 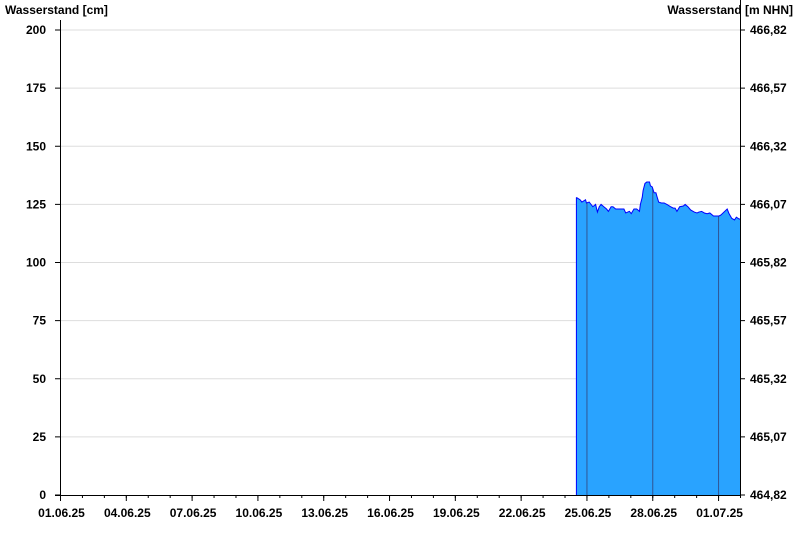 I want to click on y-tick-label-left: 150, so click(x=36, y=146).